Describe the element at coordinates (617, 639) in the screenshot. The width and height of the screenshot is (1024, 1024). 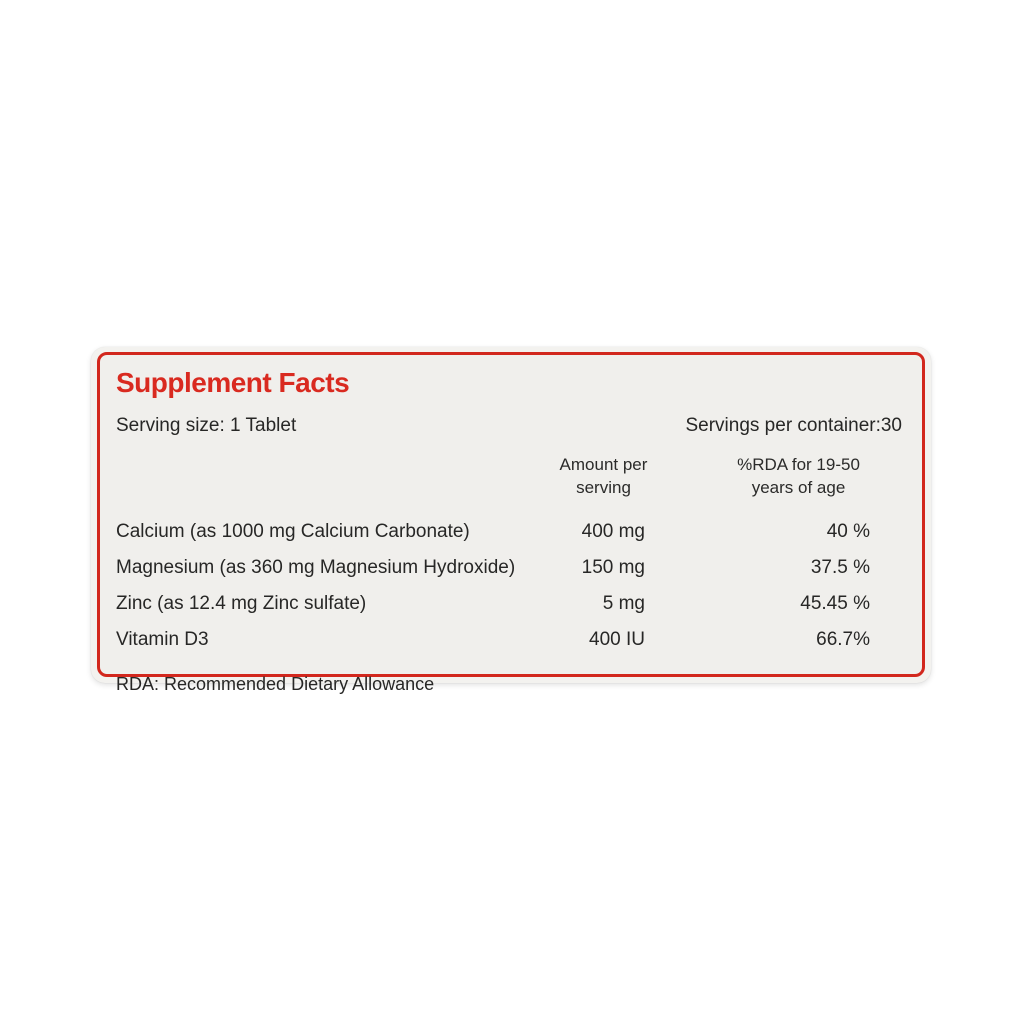
I see `nutrient-amount: 400 IU` at that location.